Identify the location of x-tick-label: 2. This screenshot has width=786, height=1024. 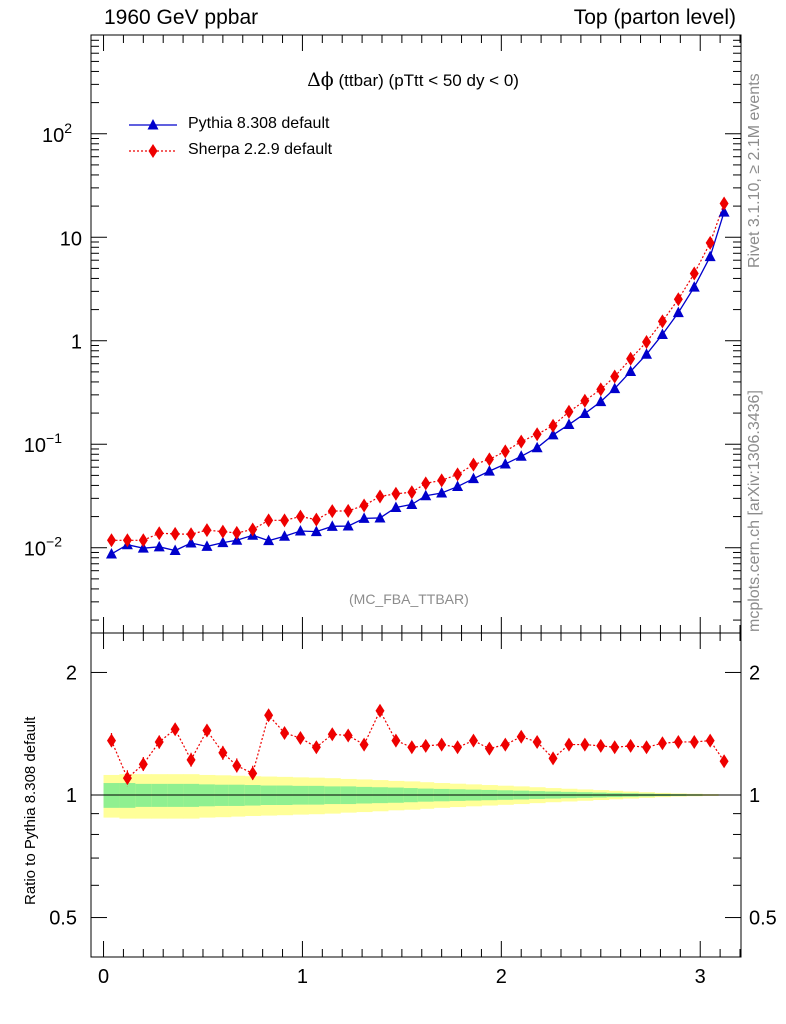
(501, 977).